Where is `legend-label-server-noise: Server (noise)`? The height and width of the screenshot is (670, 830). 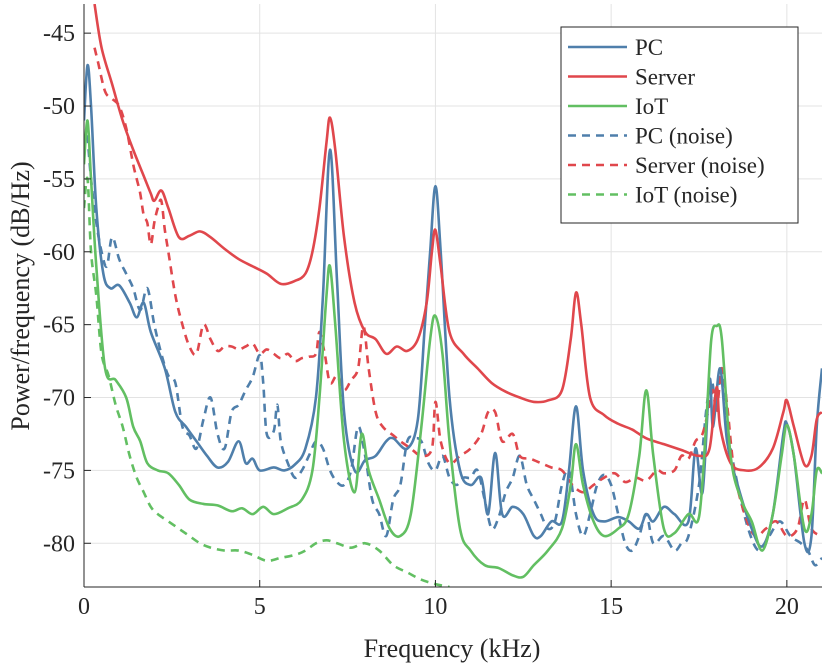 legend-label-server-noise: Server (noise) is located at coordinates (700, 165).